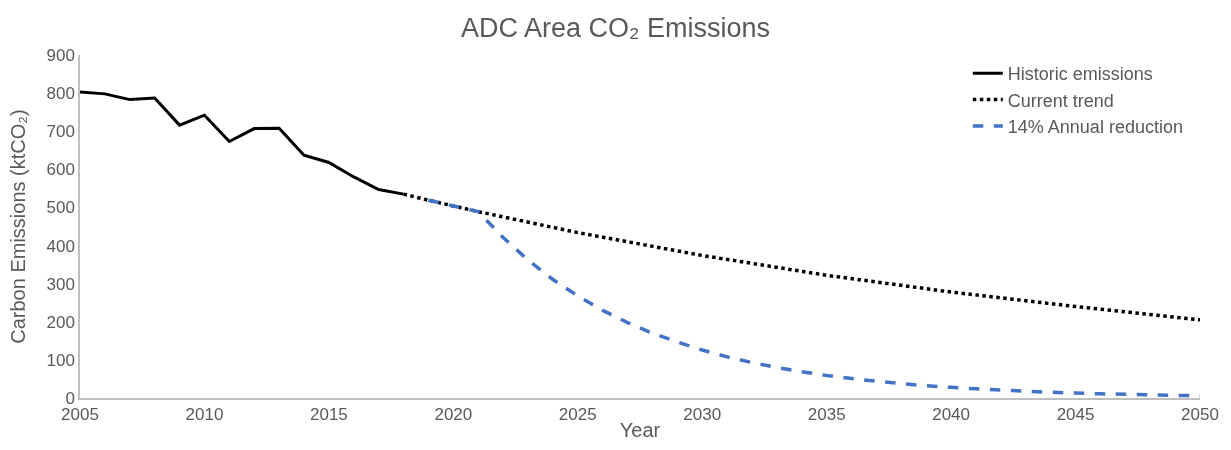 The height and width of the screenshot is (450, 1231). Describe the element at coordinates (60, 94) in the screenshot. I see `y-tick-label: 800` at that location.